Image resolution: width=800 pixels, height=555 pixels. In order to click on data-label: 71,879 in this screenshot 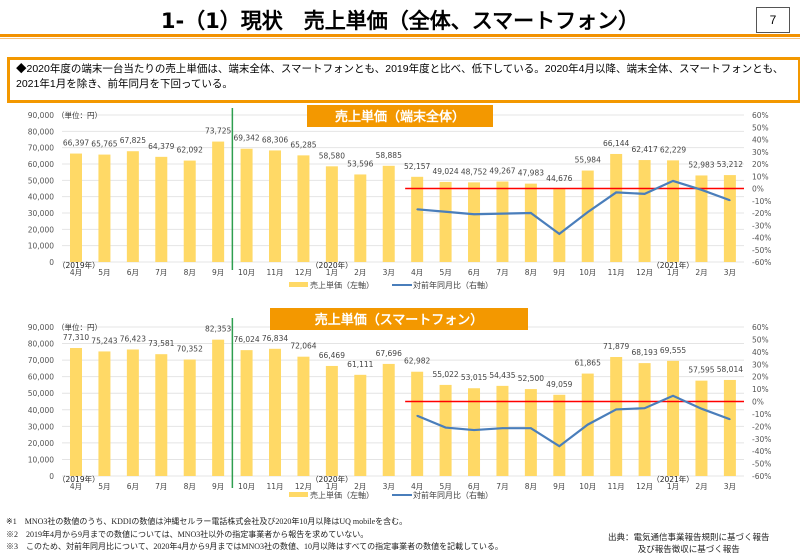, I will do `click(616, 346)`.